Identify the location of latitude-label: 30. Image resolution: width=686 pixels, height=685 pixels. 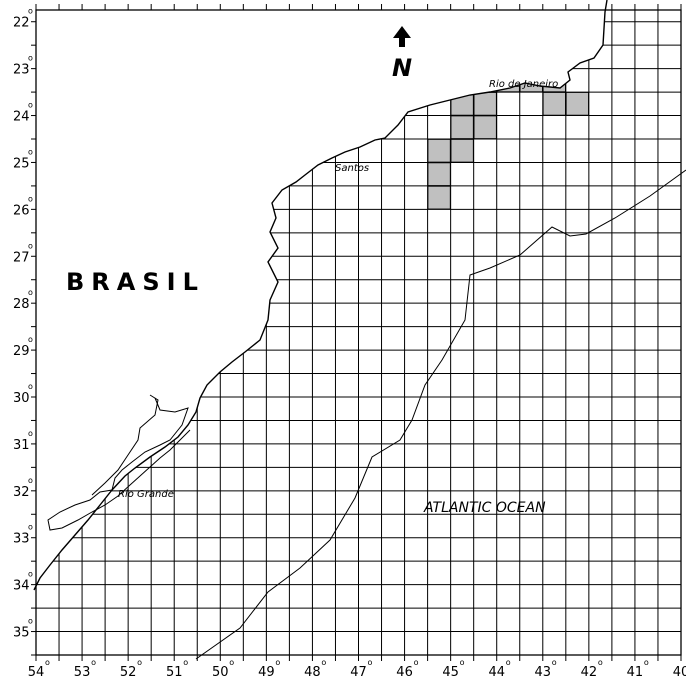
(21, 398).